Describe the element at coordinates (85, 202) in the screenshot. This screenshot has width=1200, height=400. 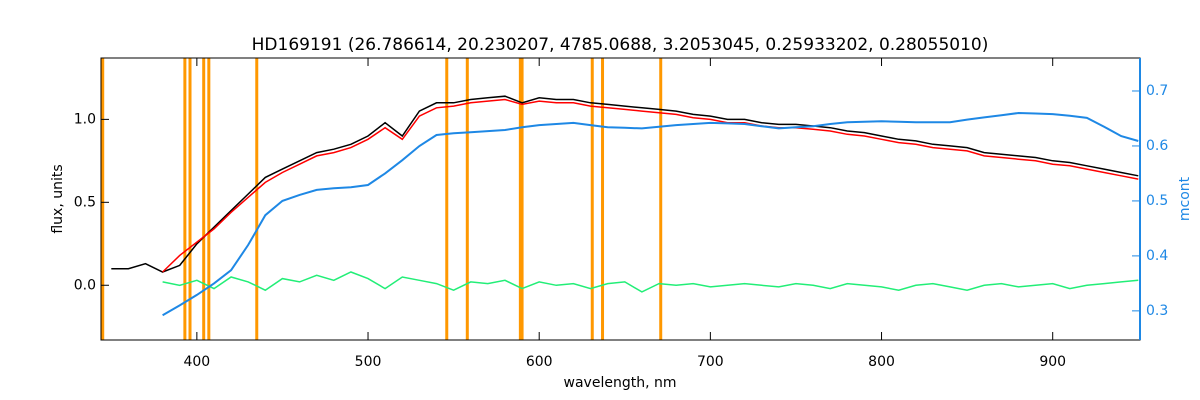
I see `y-tick-label: 0.5` at that location.